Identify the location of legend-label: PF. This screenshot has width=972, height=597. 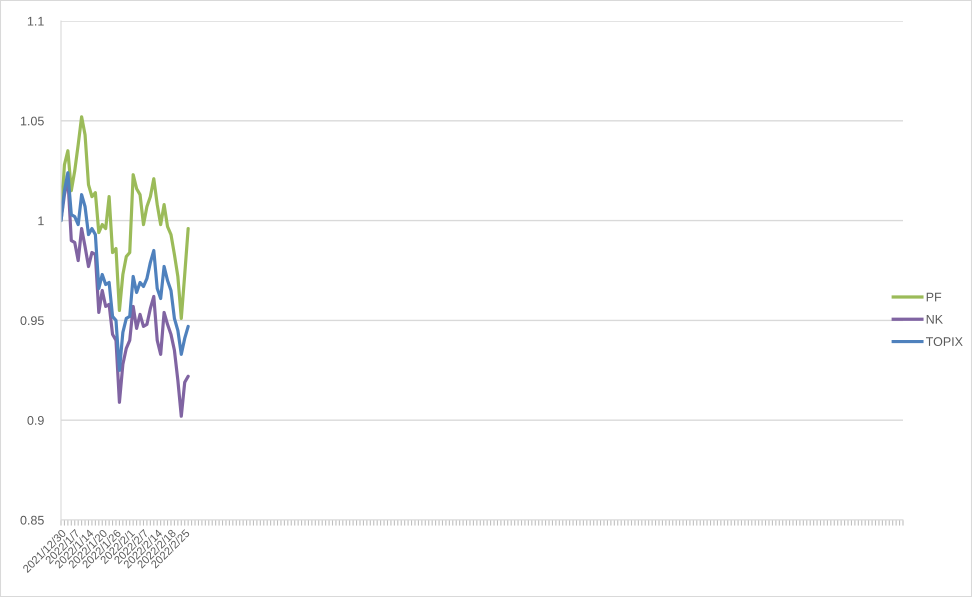
(934, 297).